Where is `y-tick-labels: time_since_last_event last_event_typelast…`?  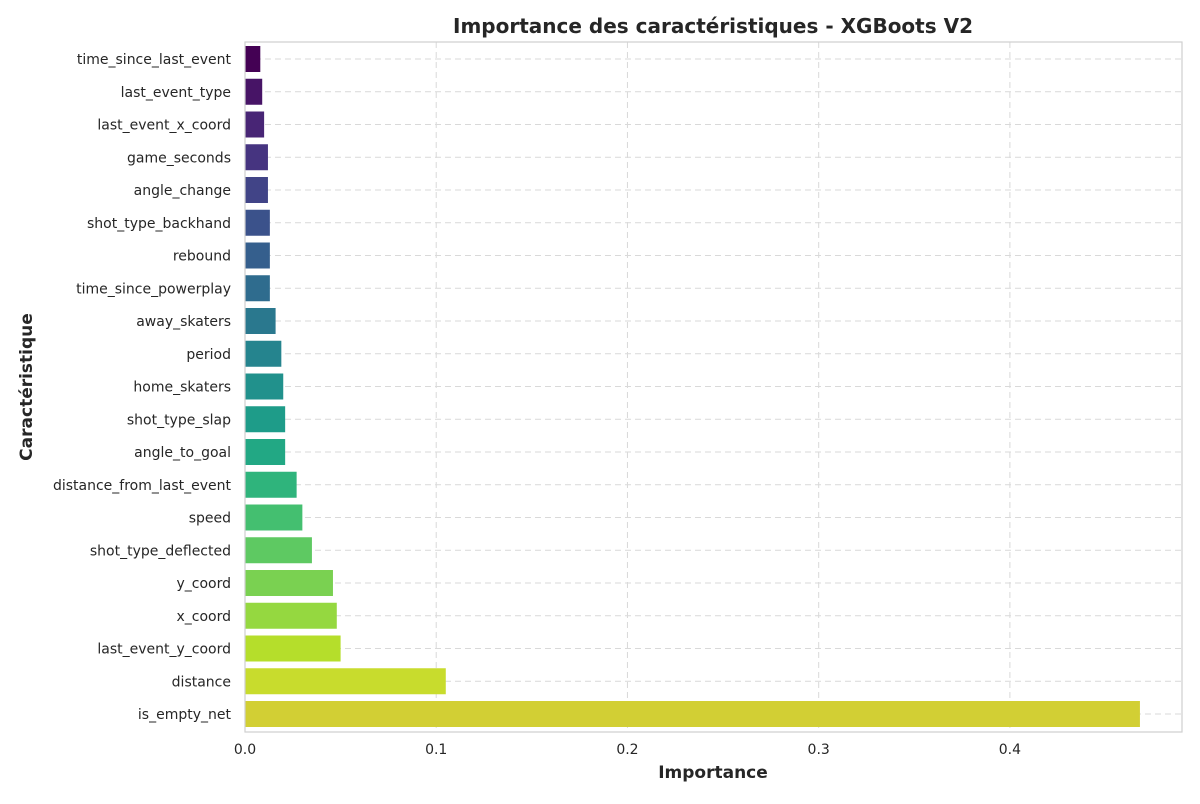
y-tick-labels: time_since_last_event last_event_typelast… is located at coordinates (142, 387).